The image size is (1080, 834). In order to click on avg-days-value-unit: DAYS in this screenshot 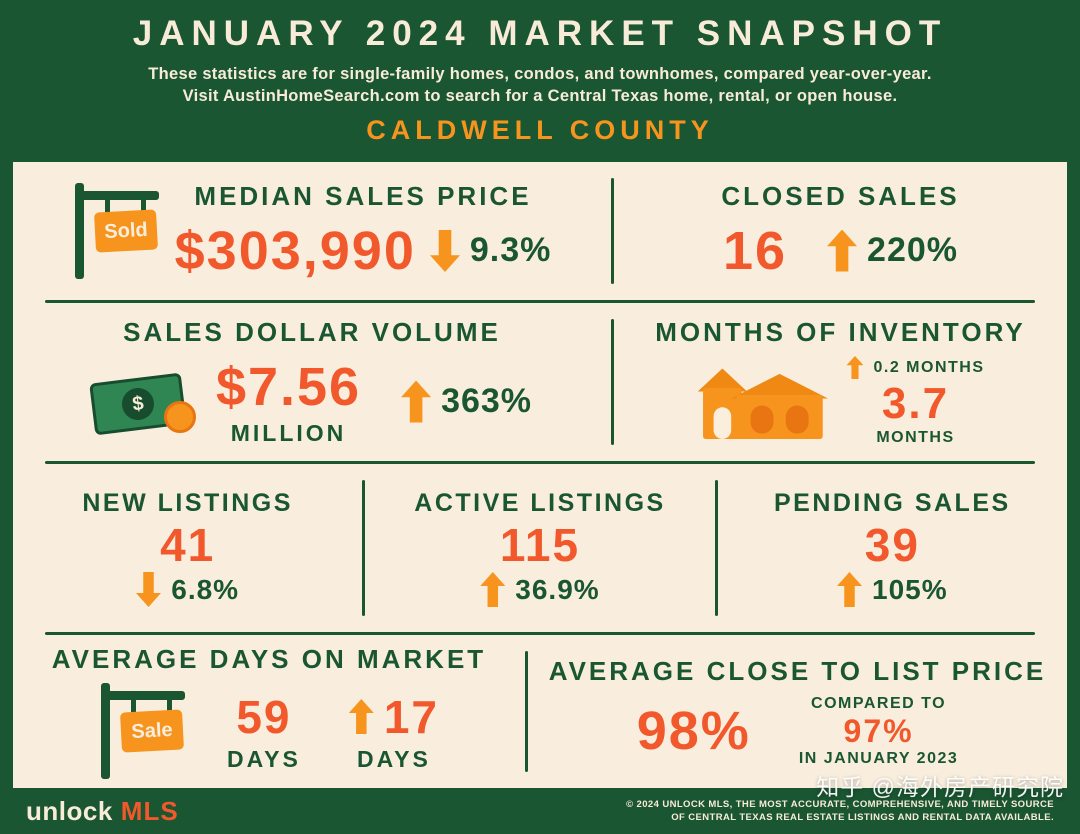, I will do `click(264, 758)`.